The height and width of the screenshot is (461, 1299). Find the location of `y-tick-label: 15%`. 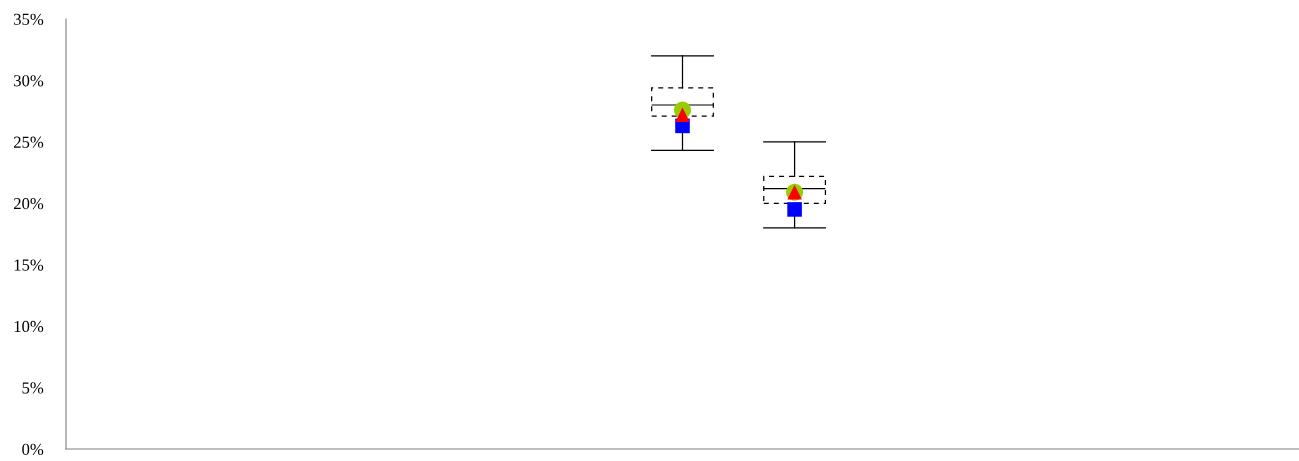

y-tick-label: 15% is located at coordinates (29, 265).